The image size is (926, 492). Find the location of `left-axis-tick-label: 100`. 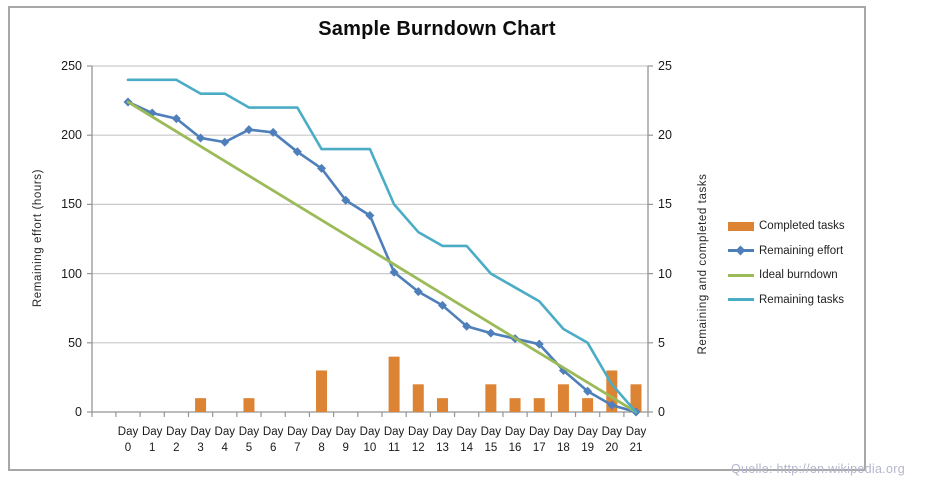

left-axis-tick-label: 100 is located at coordinates (71, 273).